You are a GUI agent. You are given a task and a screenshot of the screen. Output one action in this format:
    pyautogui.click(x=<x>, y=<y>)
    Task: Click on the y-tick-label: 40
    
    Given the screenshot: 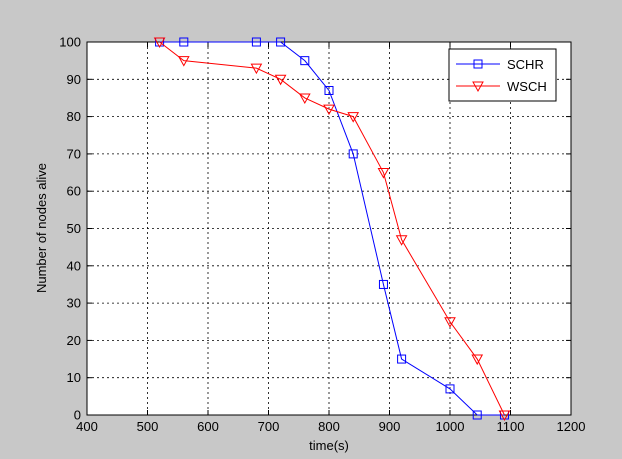 What is the action you would take?
    pyautogui.click(x=74, y=265)
    